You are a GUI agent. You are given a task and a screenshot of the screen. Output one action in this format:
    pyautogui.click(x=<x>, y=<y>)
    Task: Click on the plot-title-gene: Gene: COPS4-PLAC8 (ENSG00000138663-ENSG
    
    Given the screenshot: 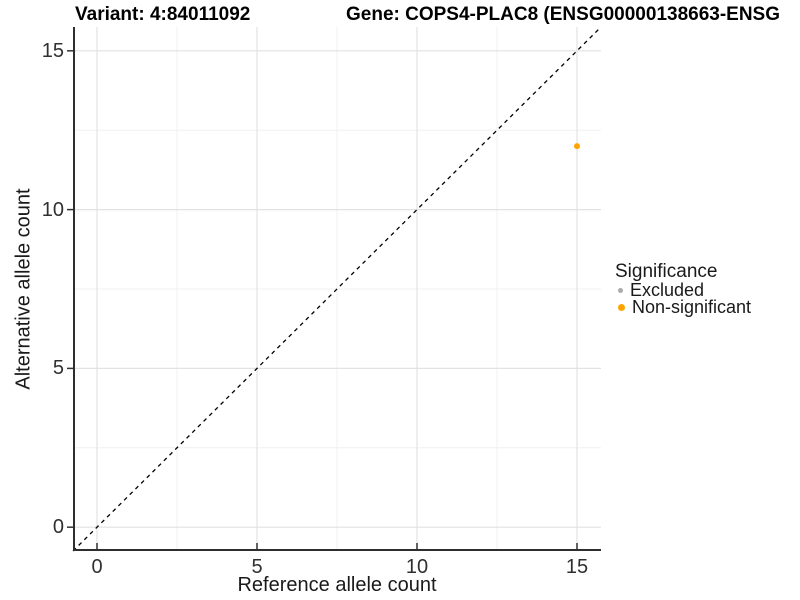 What is the action you would take?
    pyautogui.click(x=563, y=14)
    